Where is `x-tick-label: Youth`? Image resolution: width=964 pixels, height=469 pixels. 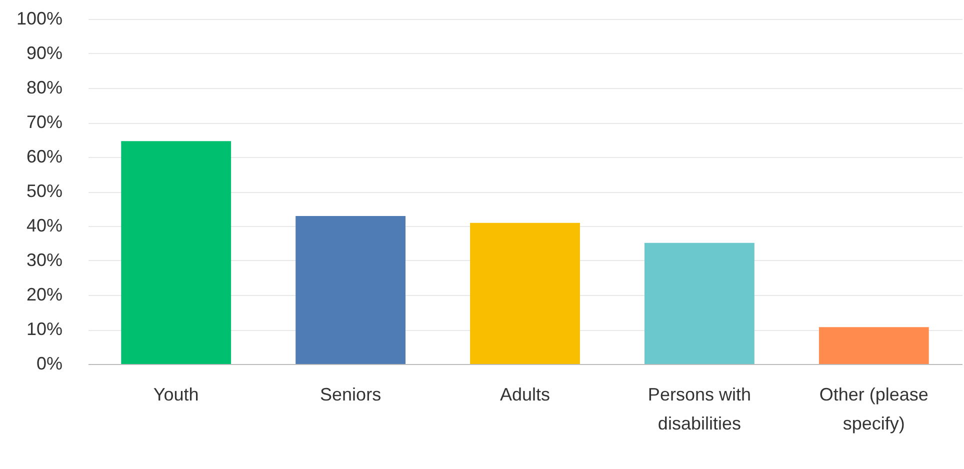
x-tick-label: Youth is located at coordinates (176, 394).